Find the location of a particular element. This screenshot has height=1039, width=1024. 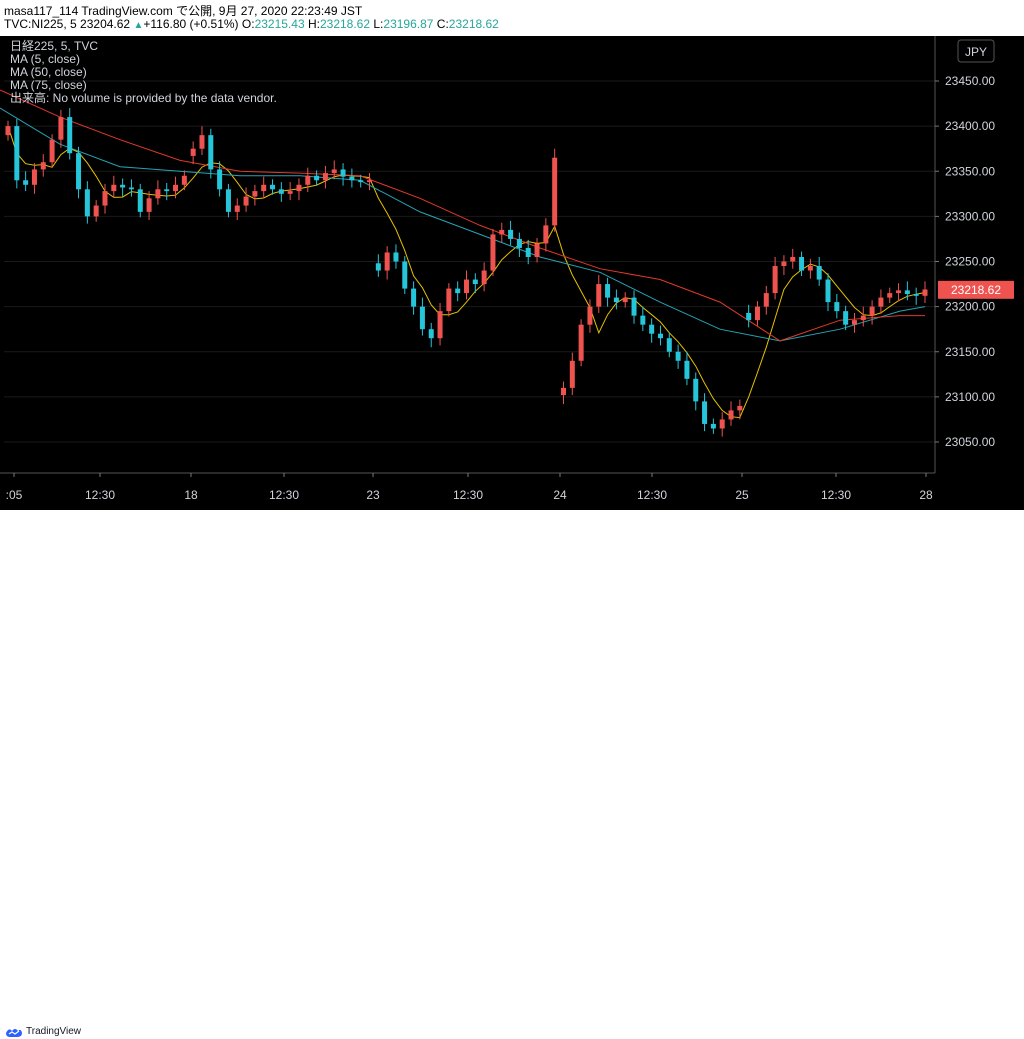

currency-label: JPY is located at coordinates (976, 52).